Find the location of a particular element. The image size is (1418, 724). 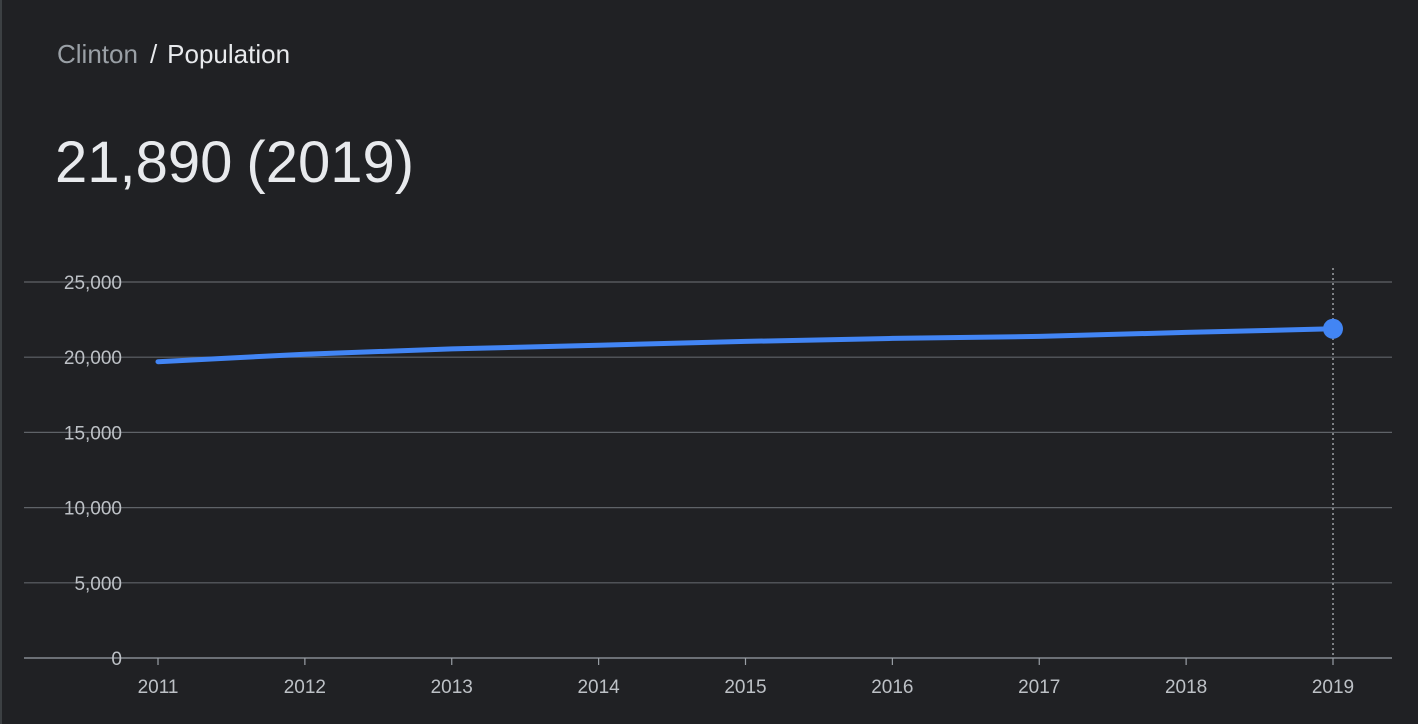

x-tick-label: 2018 is located at coordinates (1186, 687).